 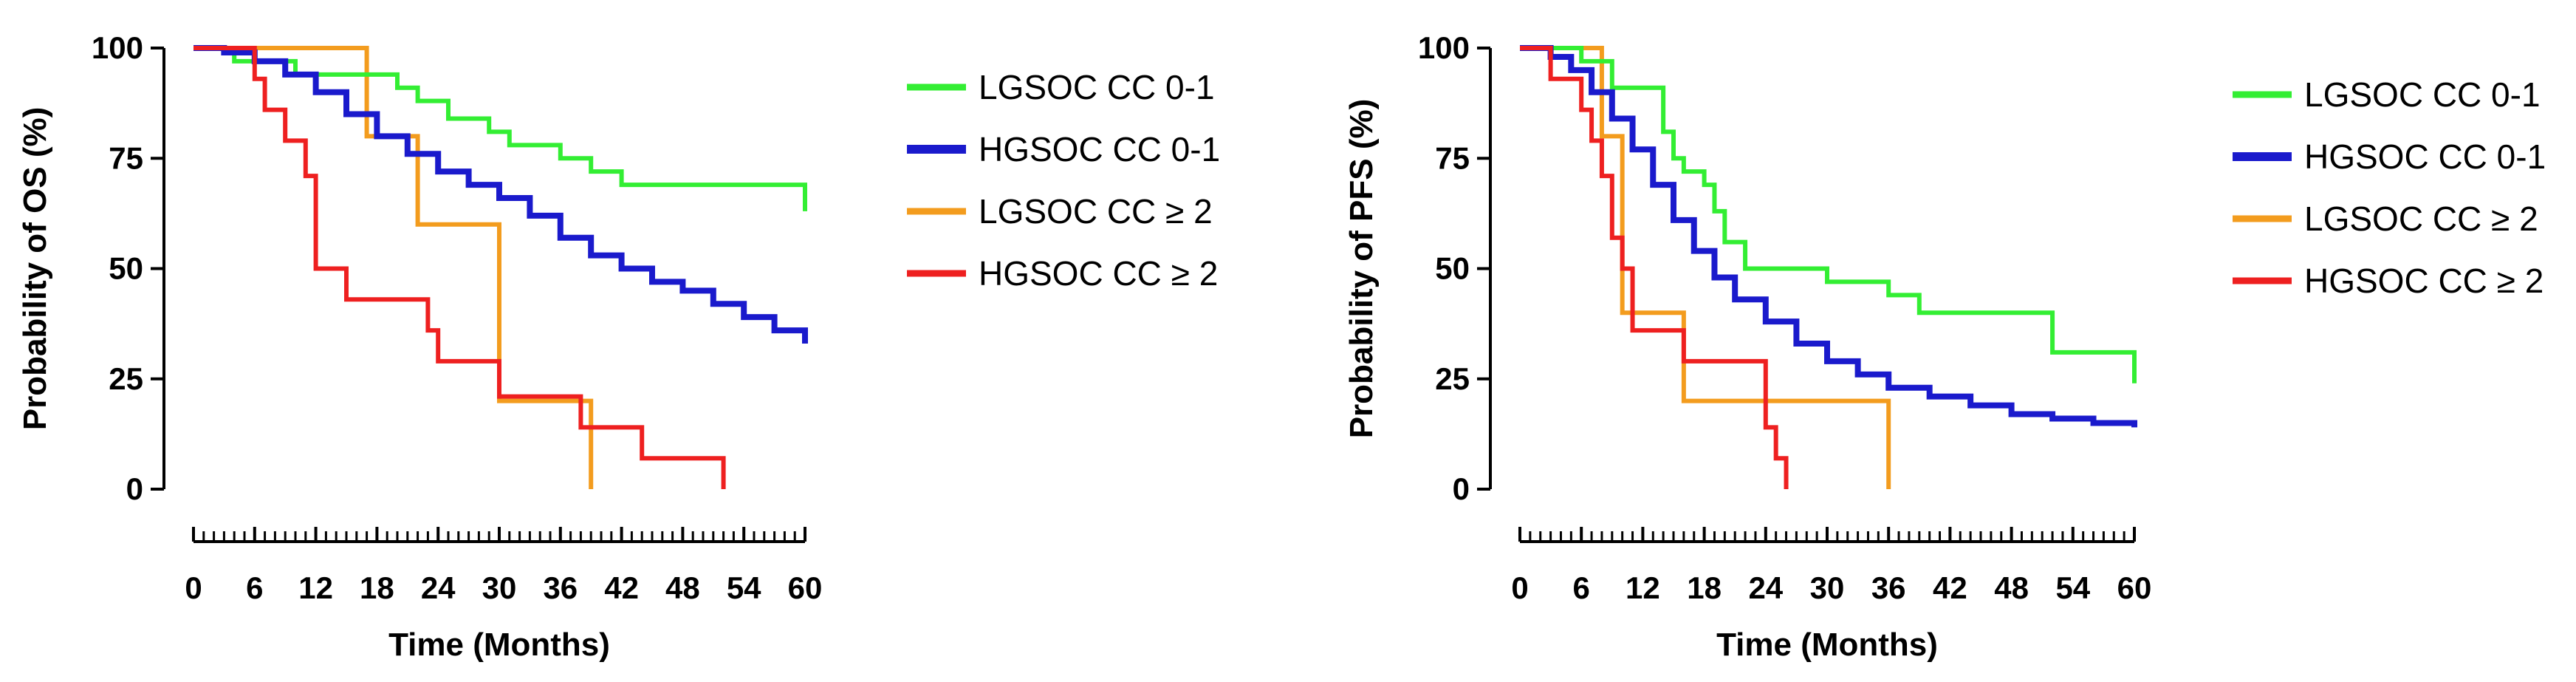 I want to click on y-axis-title: Probability of OS (%), so click(x=35, y=269).